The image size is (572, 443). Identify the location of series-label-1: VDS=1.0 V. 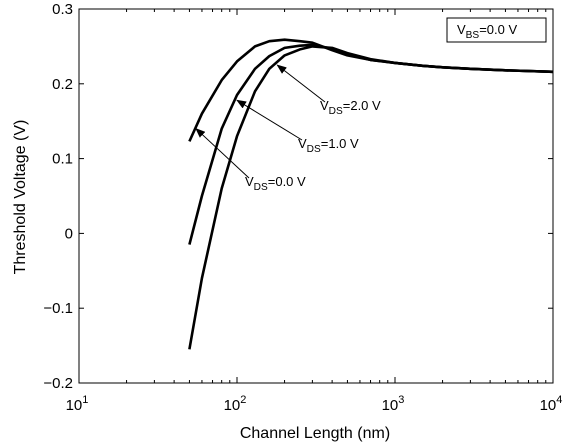
(328, 145).